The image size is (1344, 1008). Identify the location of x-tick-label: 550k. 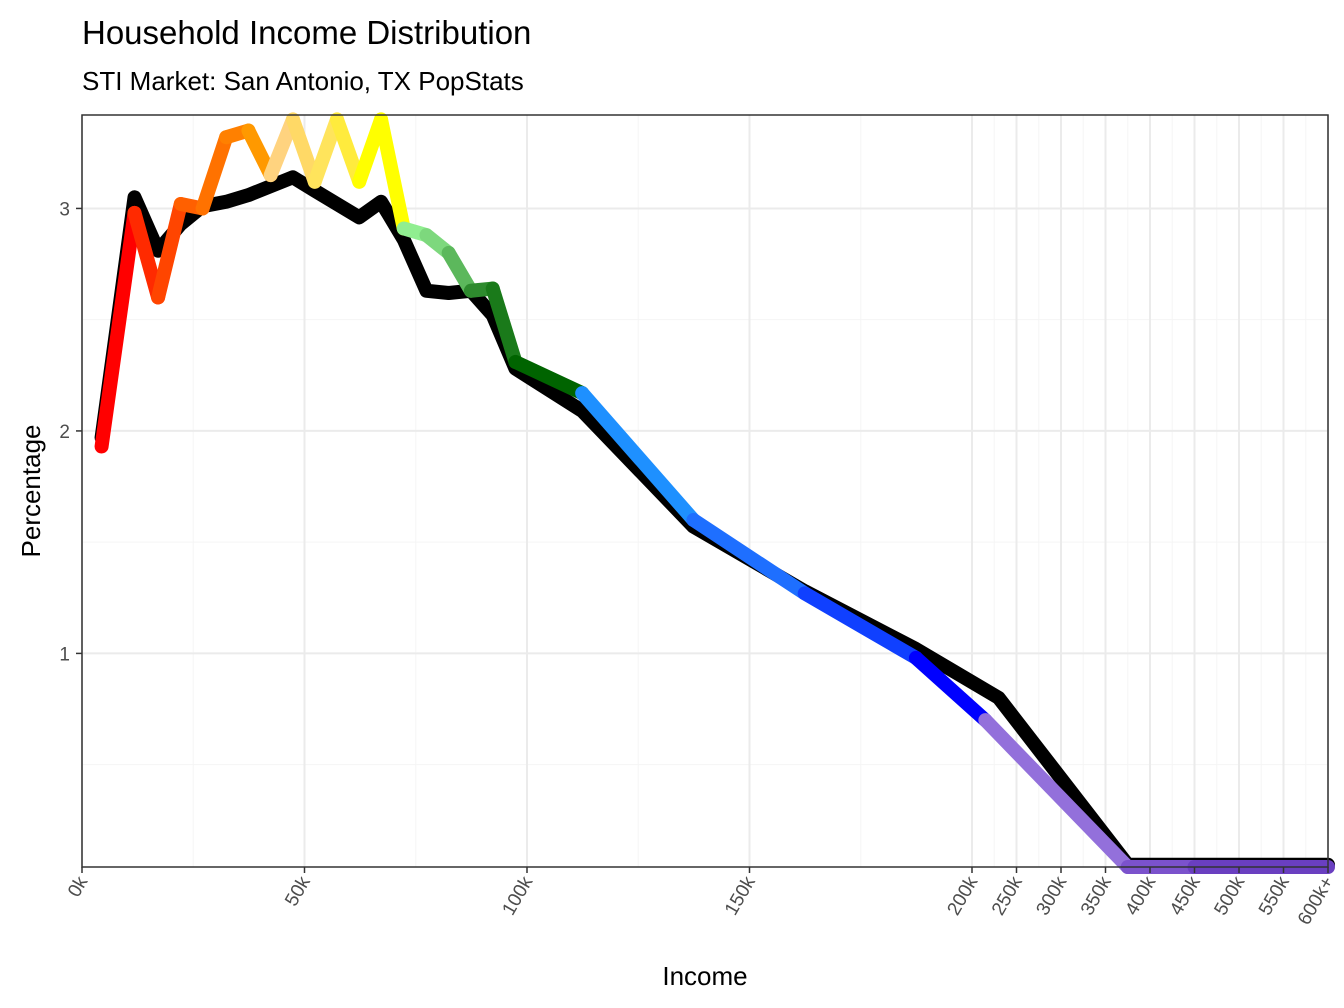
(1274, 896).